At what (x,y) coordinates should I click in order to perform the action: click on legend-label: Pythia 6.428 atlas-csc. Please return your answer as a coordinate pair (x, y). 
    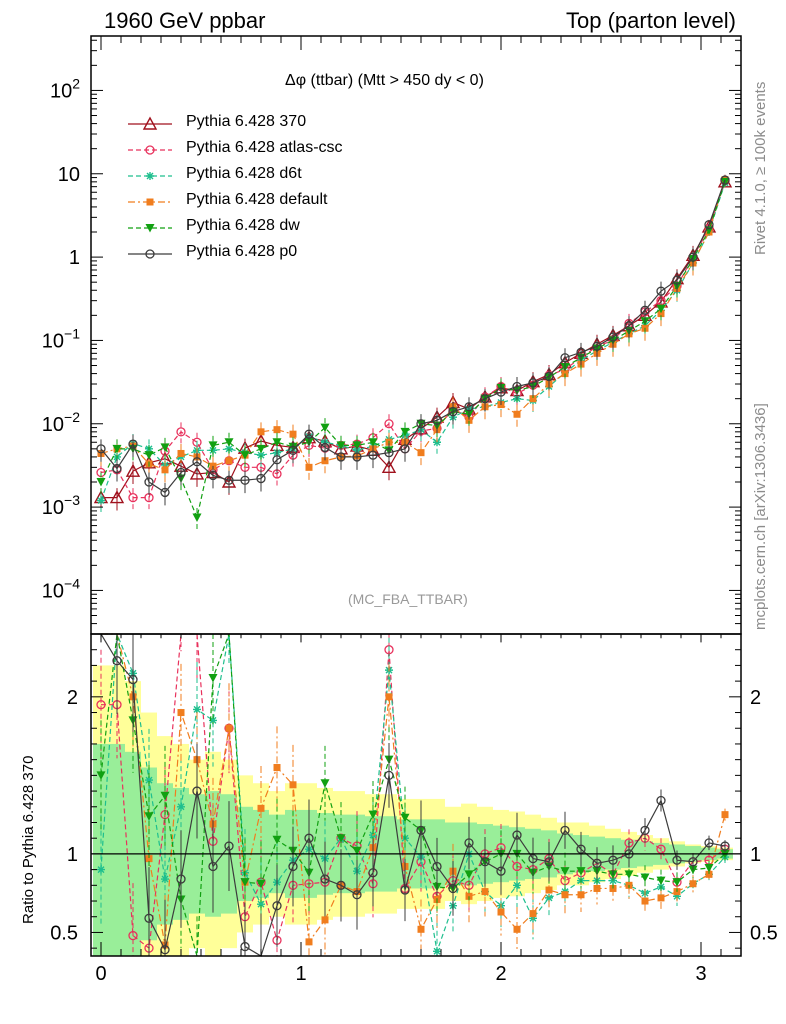
    Looking at the image, I should click on (264, 147).